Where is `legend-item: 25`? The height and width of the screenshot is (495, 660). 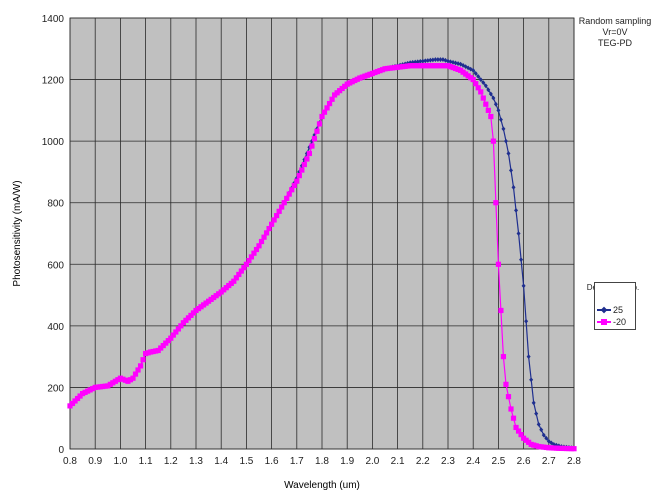
legend-item: 25 is located at coordinates (610, 310).